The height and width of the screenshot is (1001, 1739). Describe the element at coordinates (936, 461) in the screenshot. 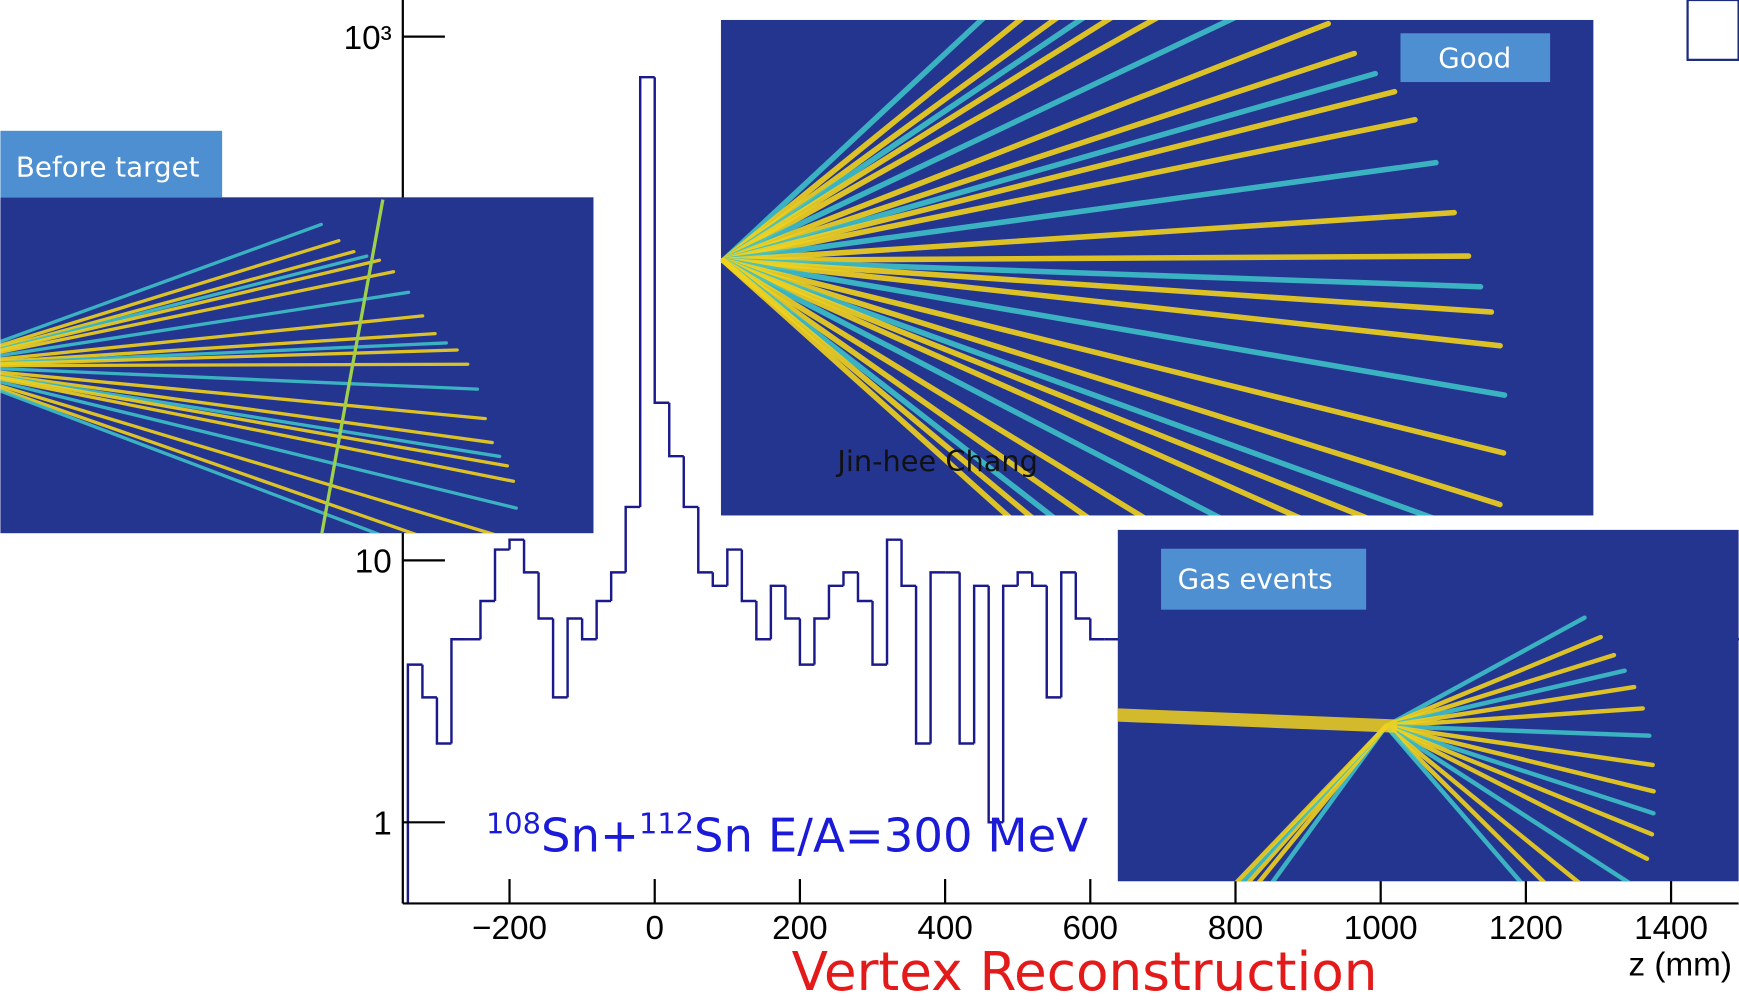

I see `credit: Jin-hee Chang` at that location.